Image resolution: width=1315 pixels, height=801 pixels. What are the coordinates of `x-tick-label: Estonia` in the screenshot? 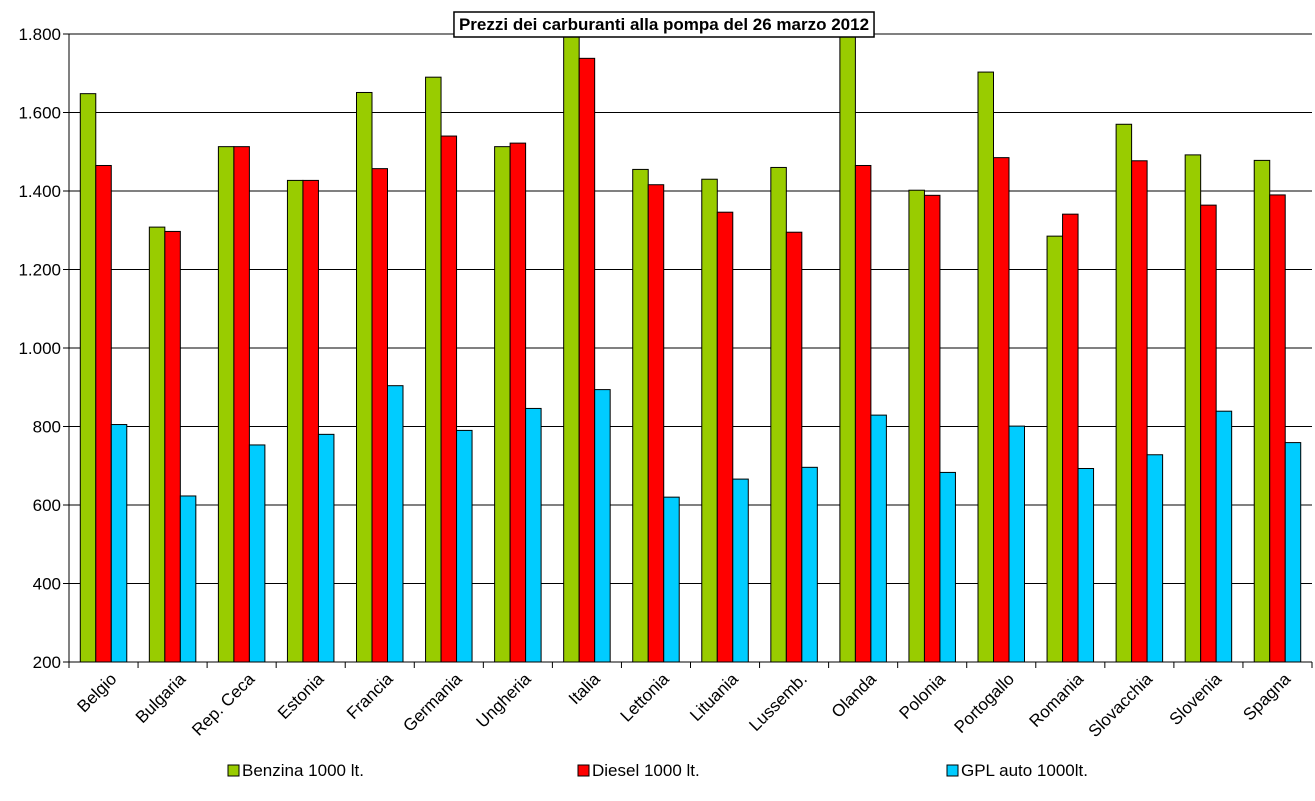 It's located at (301, 696).